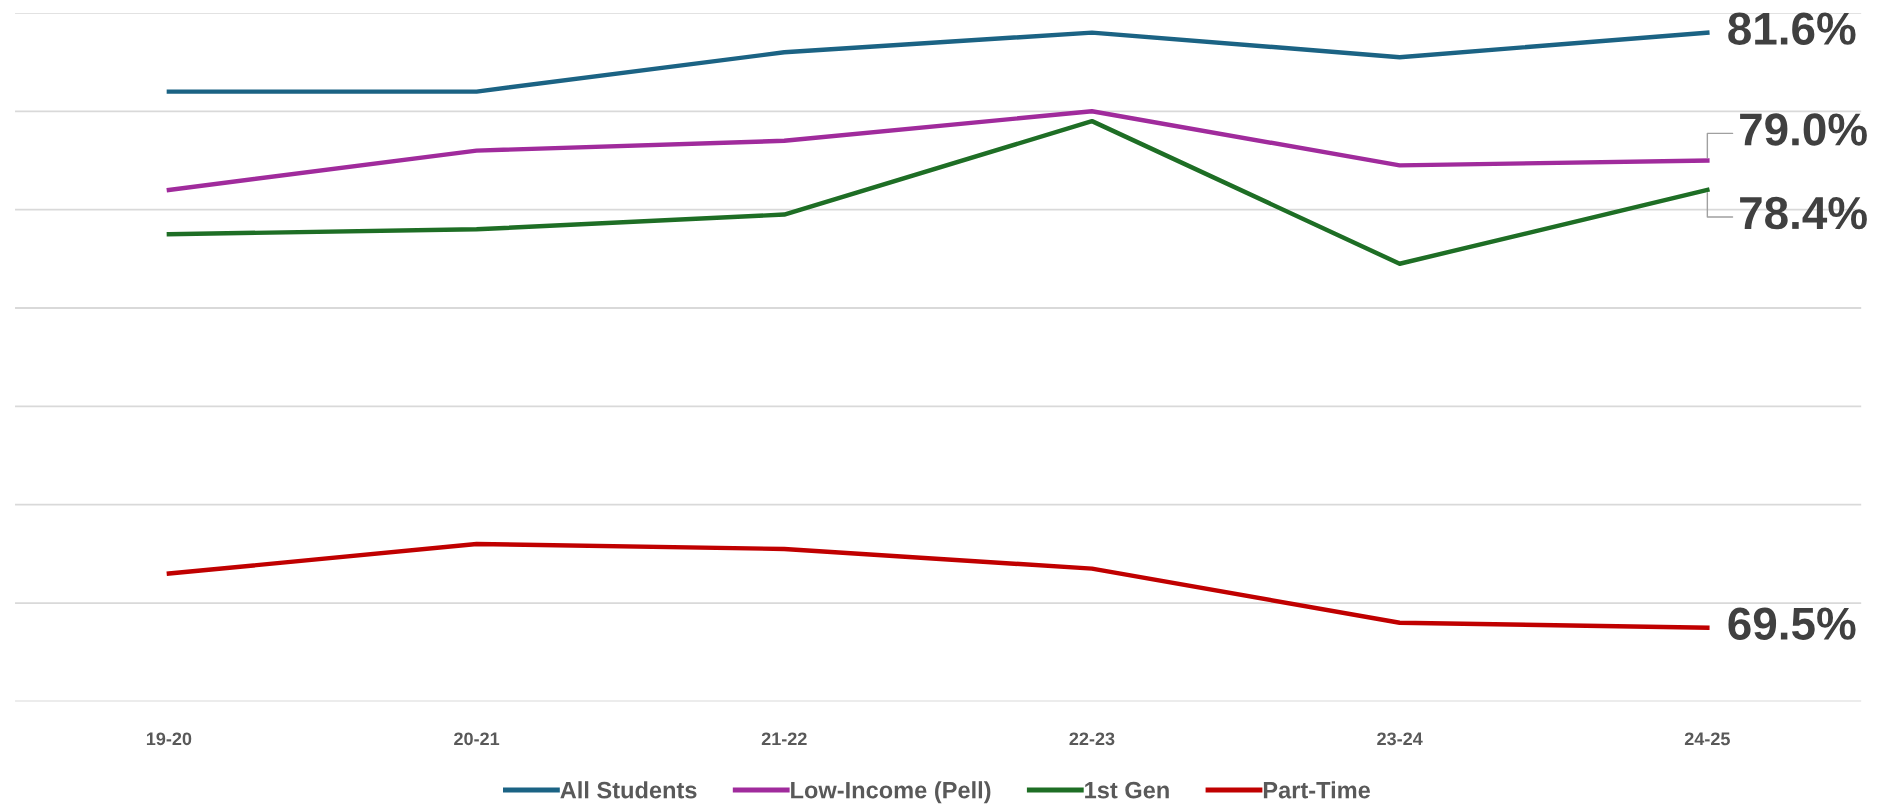 The width and height of the screenshot is (1880, 809). What do you see at coordinates (628, 790) in the screenshot?
I see `legend-label: All Students` at bounding box center [628, 790].